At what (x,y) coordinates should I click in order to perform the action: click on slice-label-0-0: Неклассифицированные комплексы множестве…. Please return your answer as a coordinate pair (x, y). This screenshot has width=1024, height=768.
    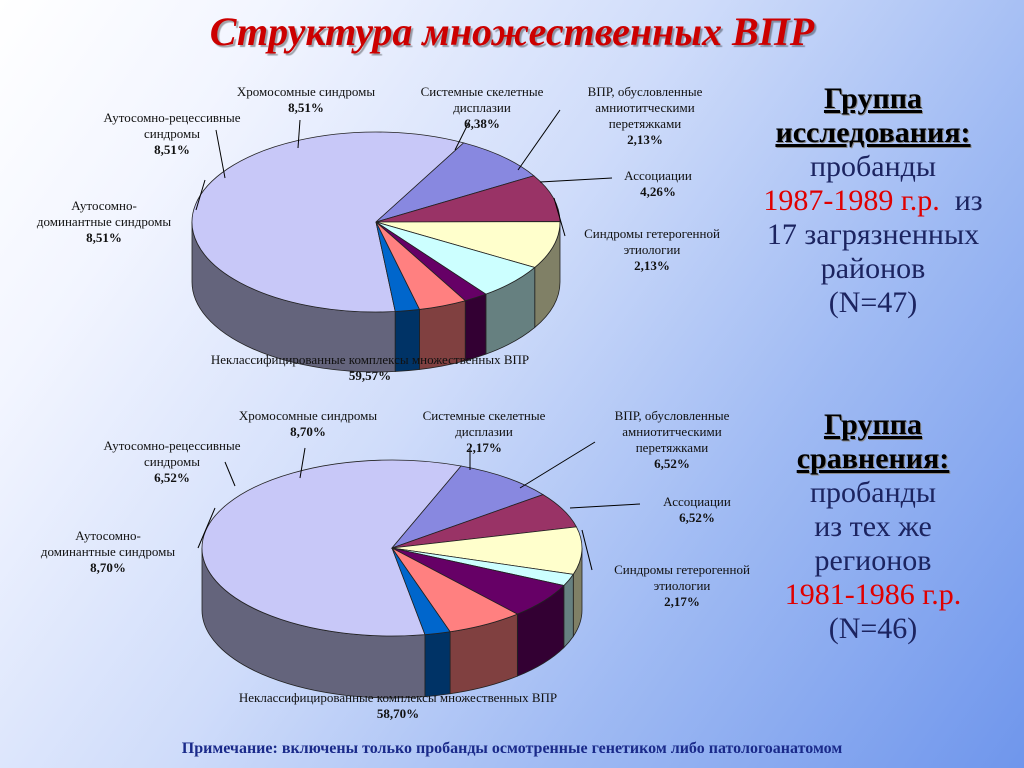
    Looking at the image, I should click on (370, 368).